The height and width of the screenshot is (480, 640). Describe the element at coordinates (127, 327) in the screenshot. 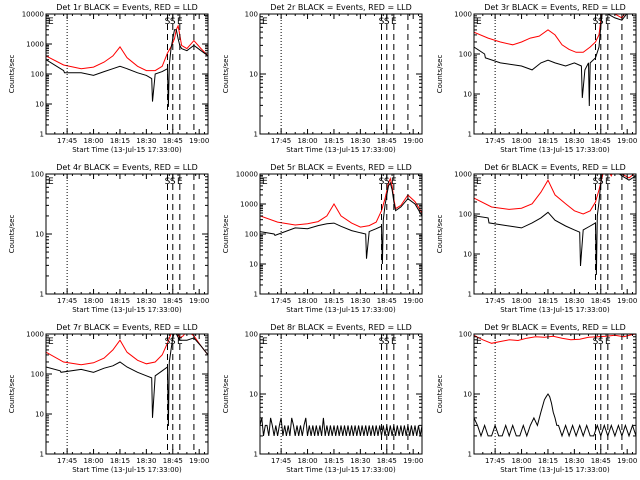

I see `panel-title: Det 7r BLACK = Events, RED = LLD` at that location.